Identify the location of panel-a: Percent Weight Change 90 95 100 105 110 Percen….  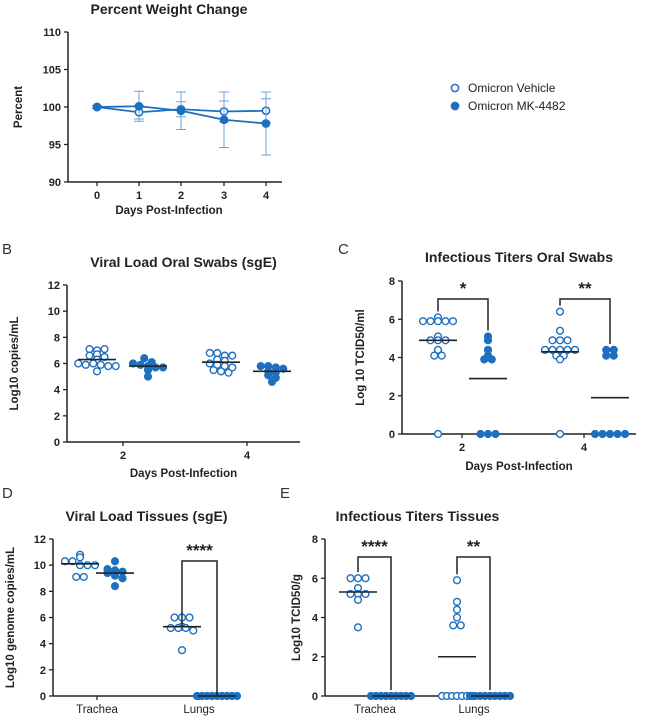
(147, 109).